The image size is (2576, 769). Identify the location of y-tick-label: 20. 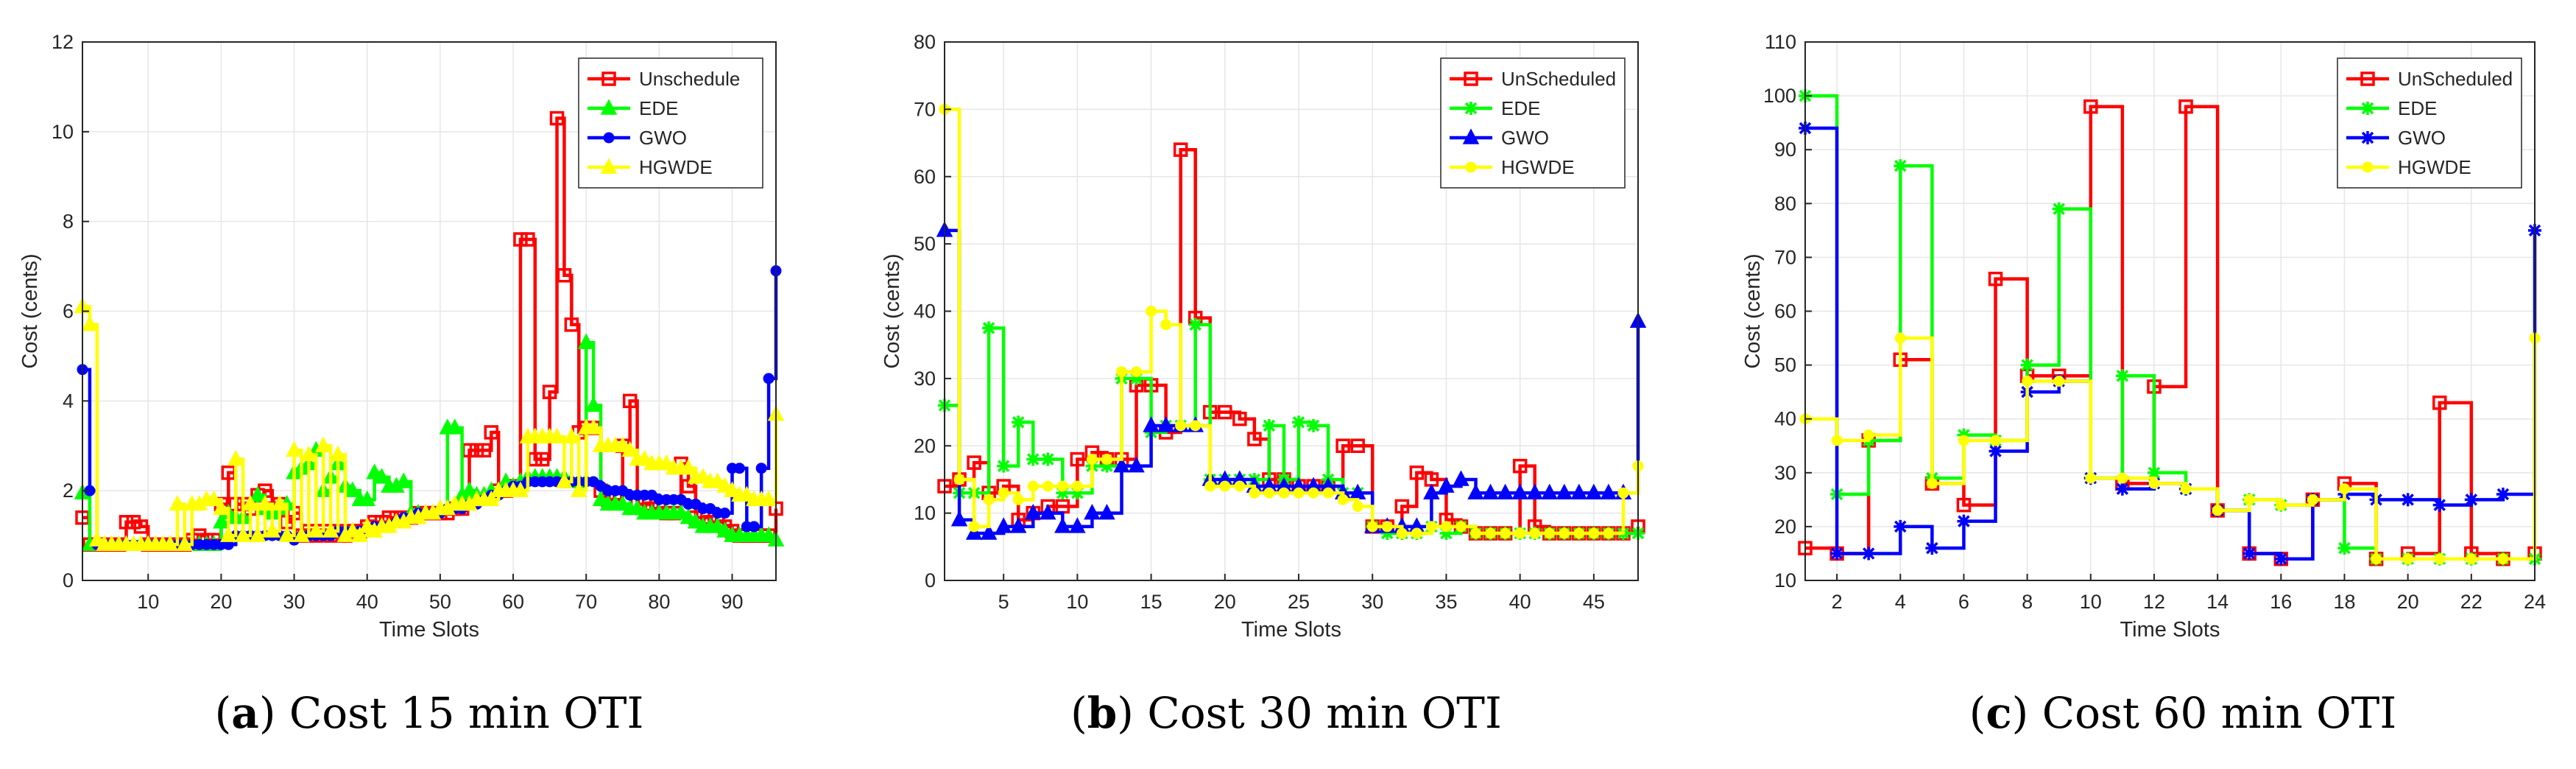
(1785, 527).